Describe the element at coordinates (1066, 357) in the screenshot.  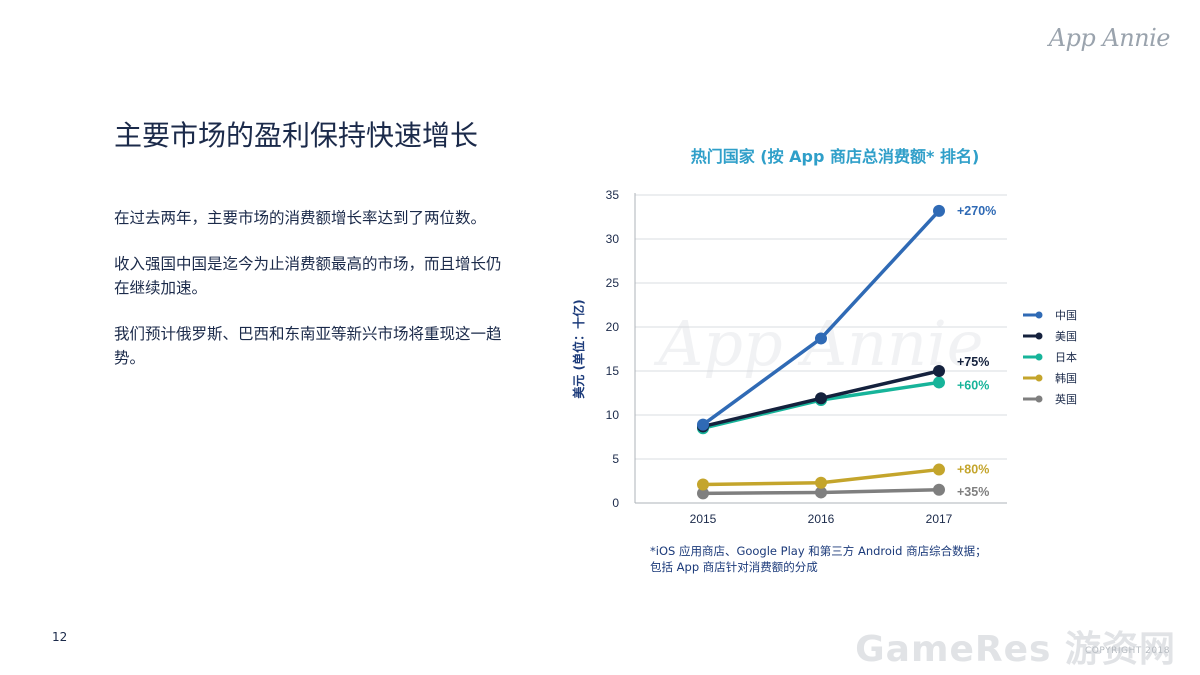
I see `legend-entry: 日本` at that location.